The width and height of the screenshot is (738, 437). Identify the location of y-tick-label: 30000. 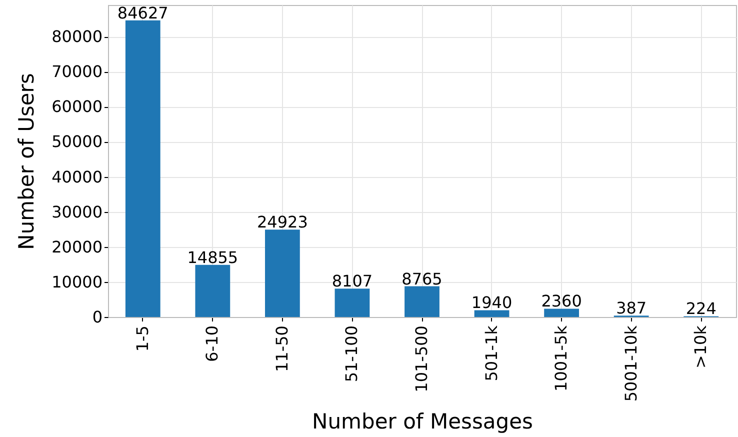
(77, 212).